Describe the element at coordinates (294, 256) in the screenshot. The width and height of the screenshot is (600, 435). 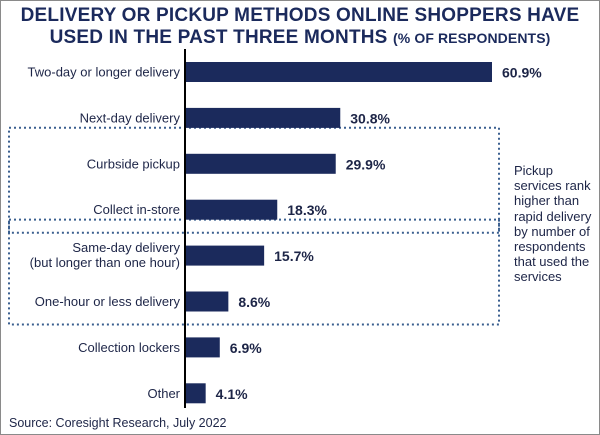
I see `value-label-5: 15.7%` at that location.